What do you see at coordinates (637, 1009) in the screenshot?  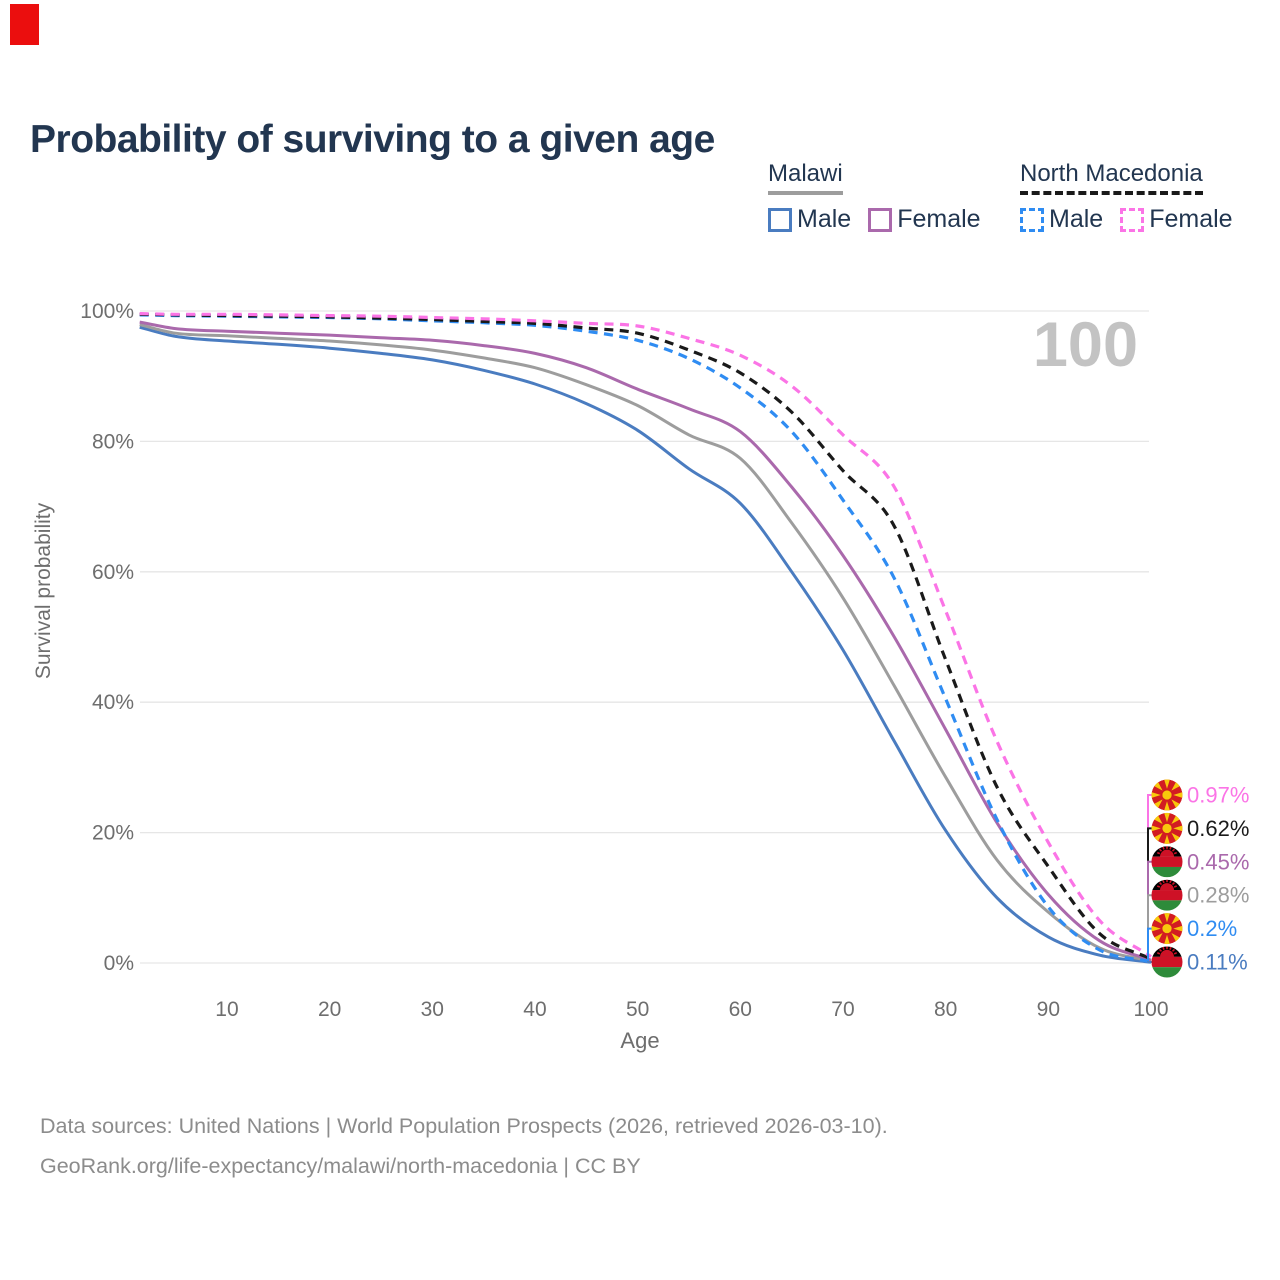 I see `x-tick-label: 50` at bounding box center [637, 1009].